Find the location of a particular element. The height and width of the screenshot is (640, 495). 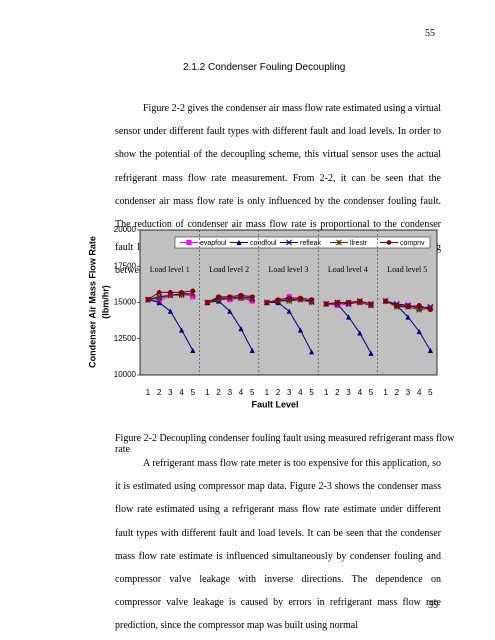

legend-label: llrestr is located at coordinates (359, 243).